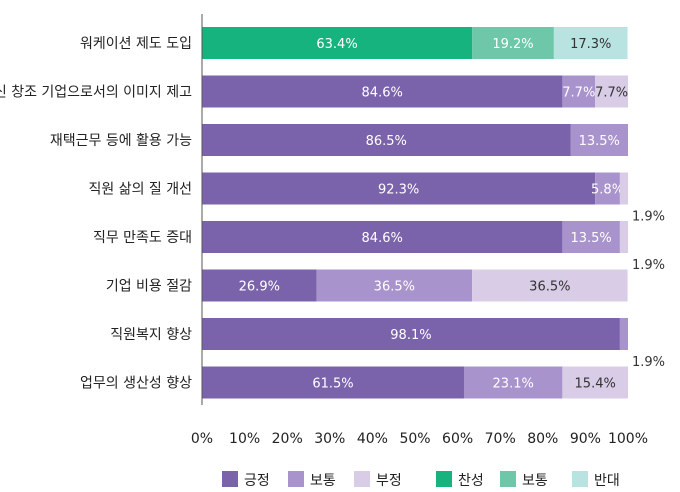 The image size is (680, 492). Describe the element at coordinates (136, 384) in the screenshot. I see `category-label: 업무의 생산성 향상` at that location.